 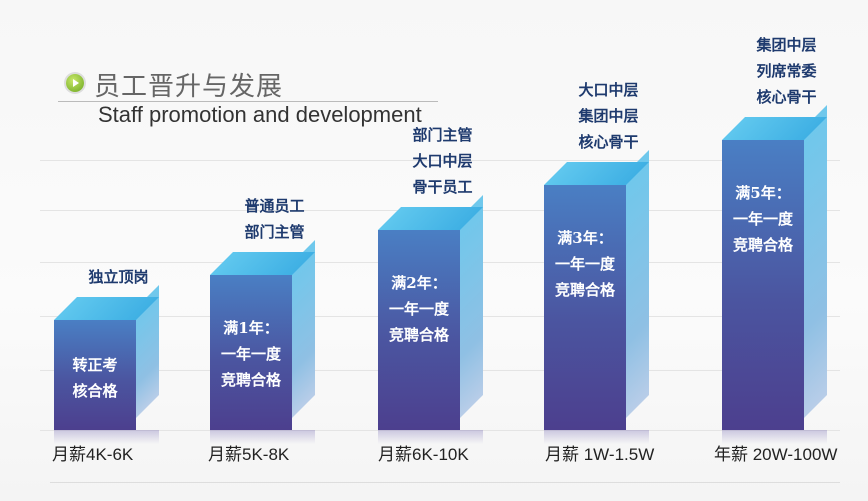 I want to click on position-label: 独立顶岗, so click(x=118, y=277).